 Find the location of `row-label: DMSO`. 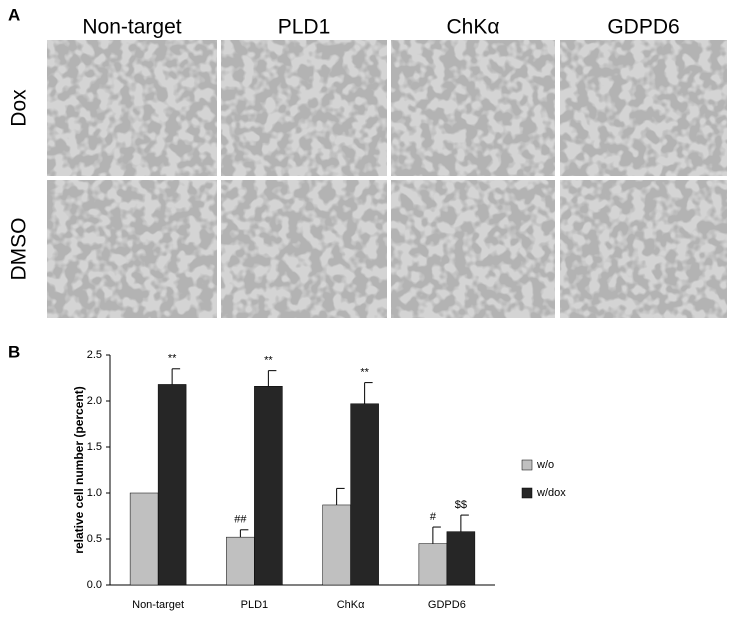

row-label: DMSO is located at coordinates (19, 249).